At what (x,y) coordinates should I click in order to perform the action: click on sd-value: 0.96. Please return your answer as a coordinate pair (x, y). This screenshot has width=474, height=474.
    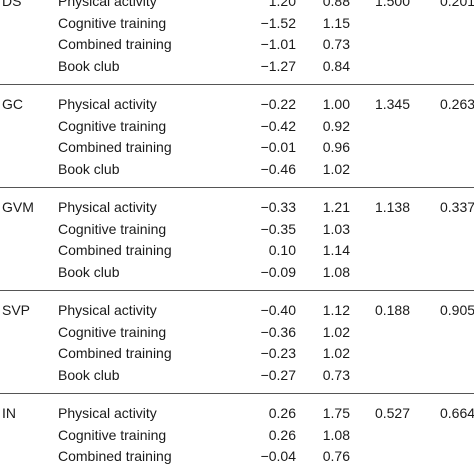
    Looking at the image, I should click on (336, 147).